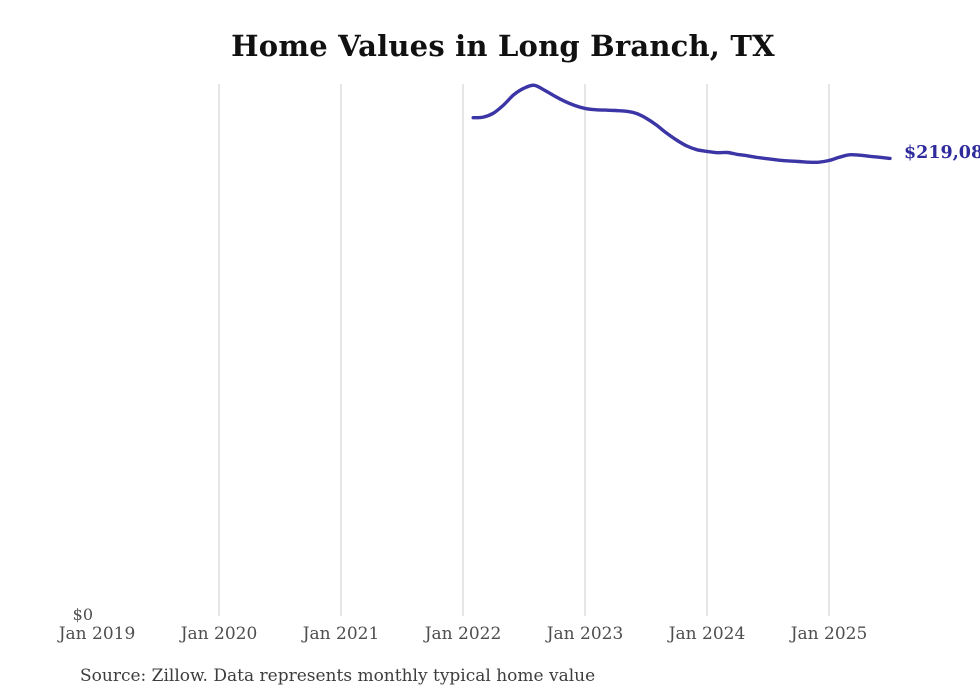  I want to click on x-tick-label: Jan 2020, so click(219, 634).